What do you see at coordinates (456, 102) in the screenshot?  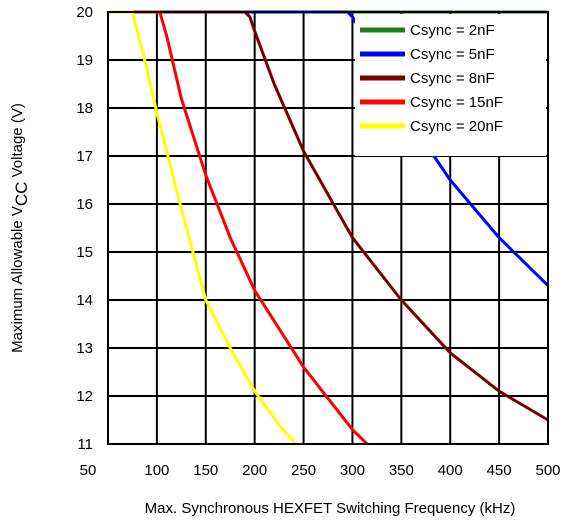 I see `legend-label: Csync = 15nF` at bounding box center [456, 102].